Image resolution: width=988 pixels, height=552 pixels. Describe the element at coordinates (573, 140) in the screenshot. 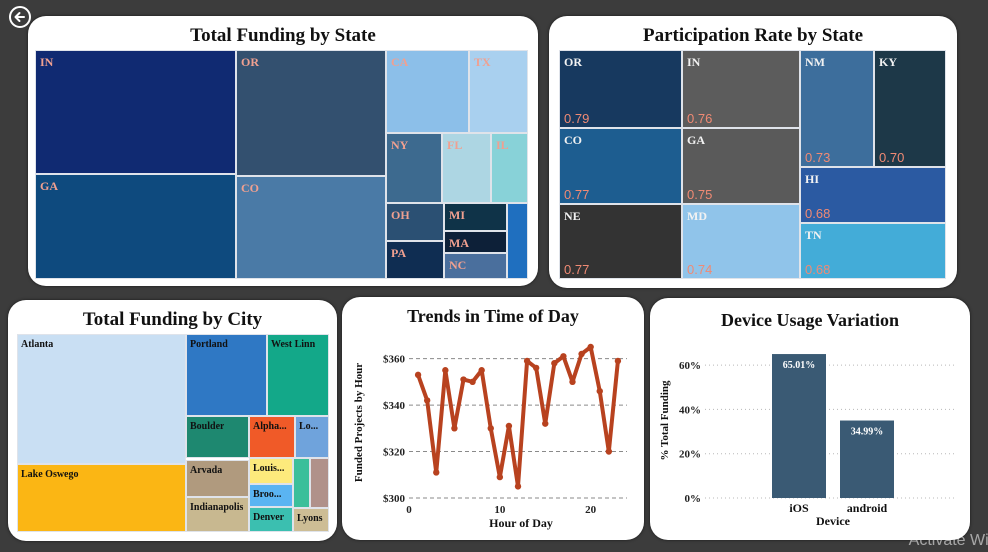

I see `ptile-co-label: CO` at that location.